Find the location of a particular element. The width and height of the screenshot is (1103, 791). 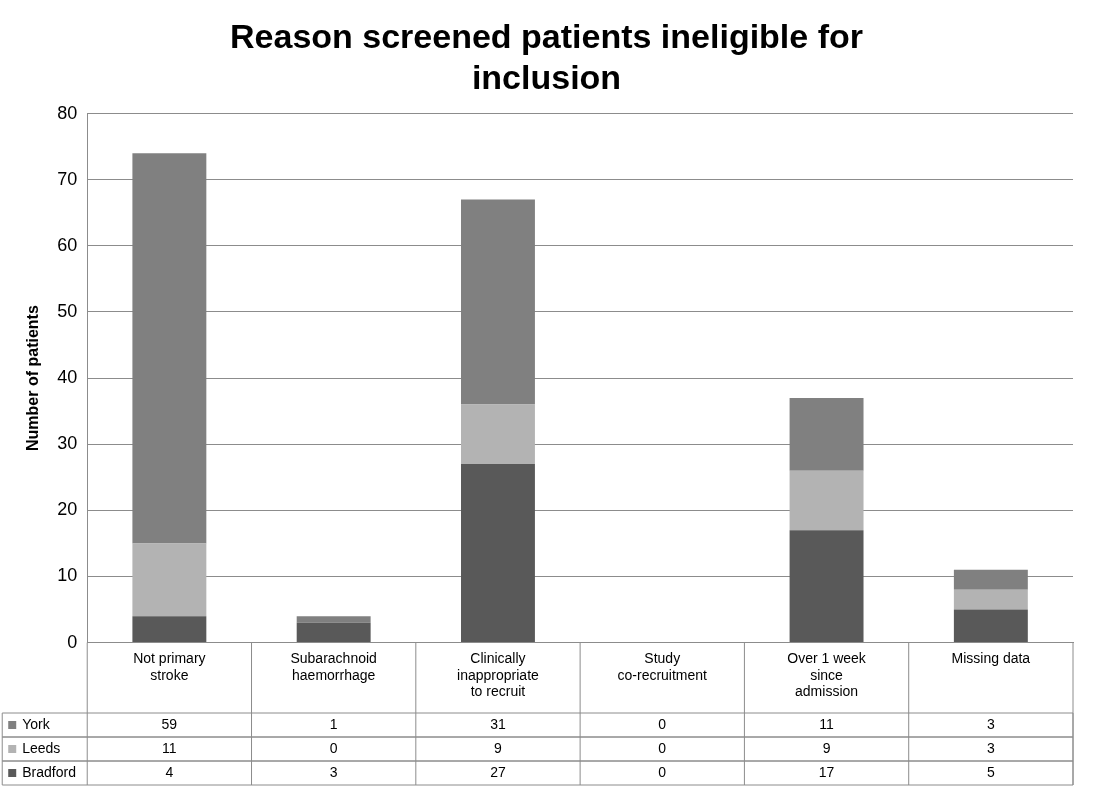

data-label: 59 is located at coordinates (169, 723).